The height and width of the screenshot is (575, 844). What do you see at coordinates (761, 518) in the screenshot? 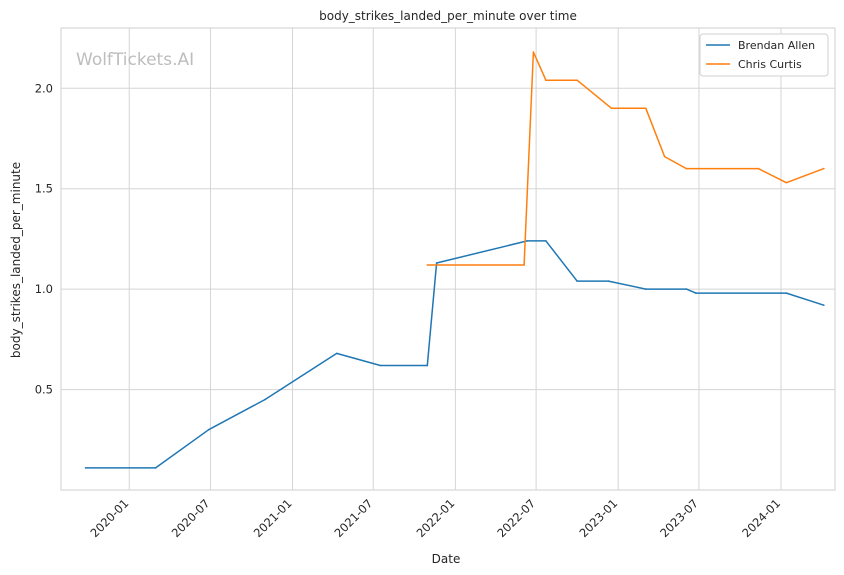
I see `x-tick-label: 2024-01` at bounding box center [761, 518].